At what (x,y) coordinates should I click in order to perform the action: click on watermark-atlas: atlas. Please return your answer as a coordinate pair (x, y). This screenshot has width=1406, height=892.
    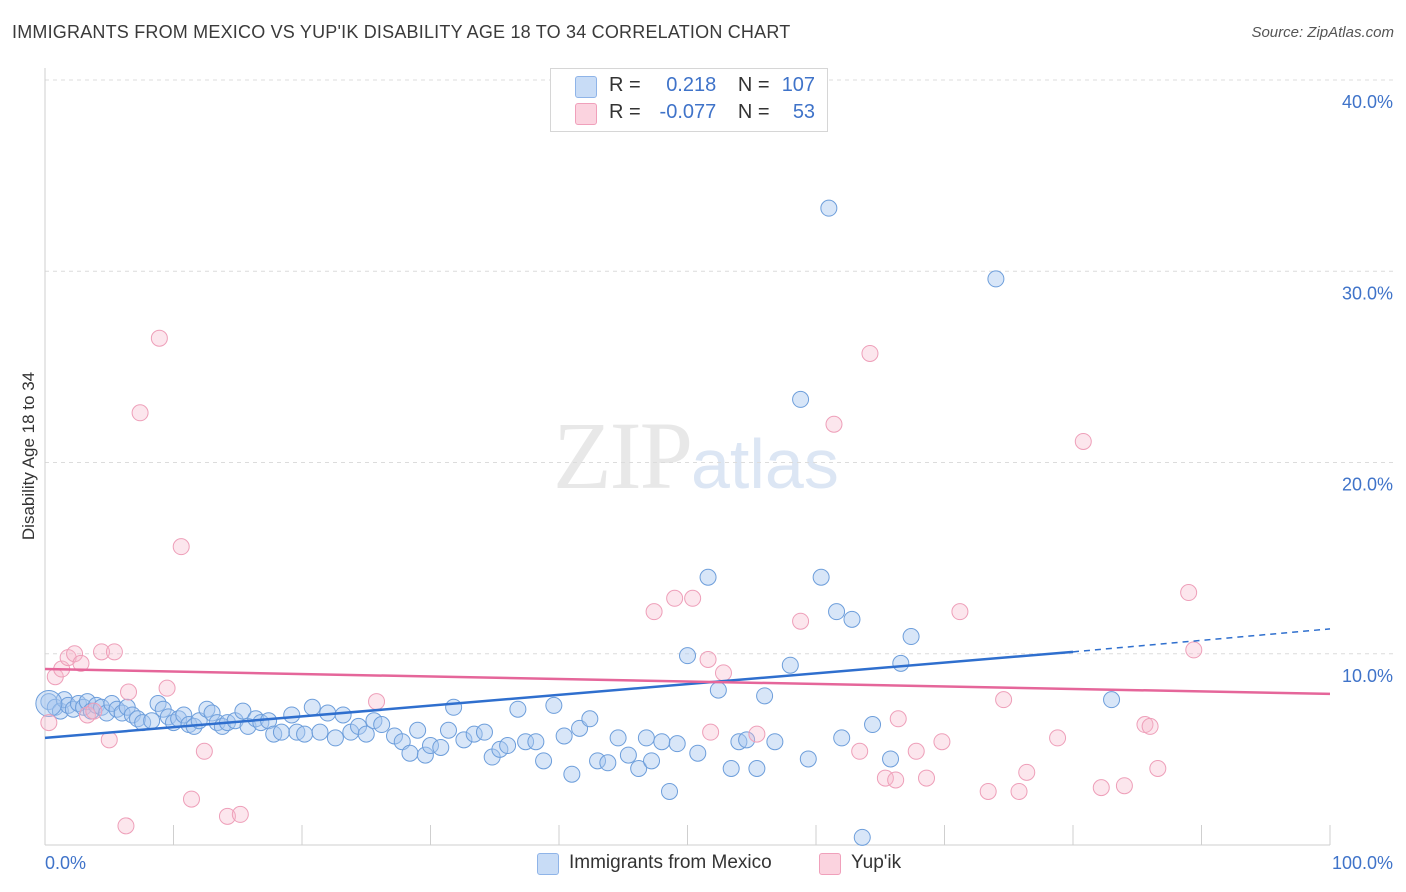
    Looking at the image, I should click on (765, 464).